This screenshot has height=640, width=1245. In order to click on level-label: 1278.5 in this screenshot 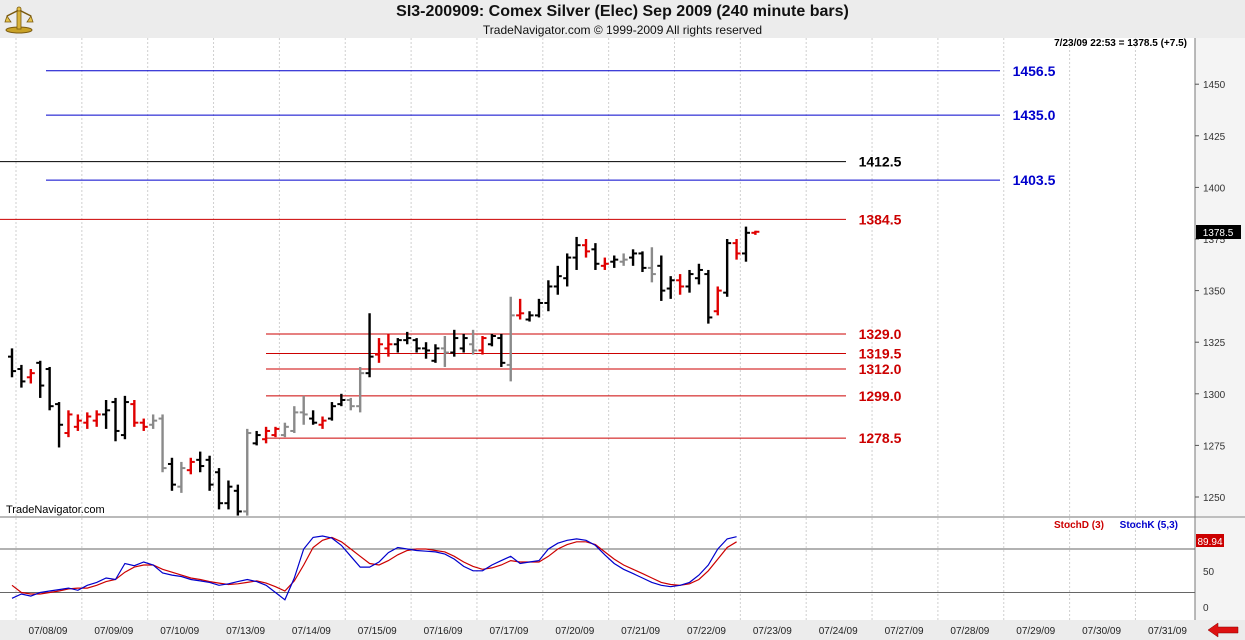, I will do `click(880, 438)`.